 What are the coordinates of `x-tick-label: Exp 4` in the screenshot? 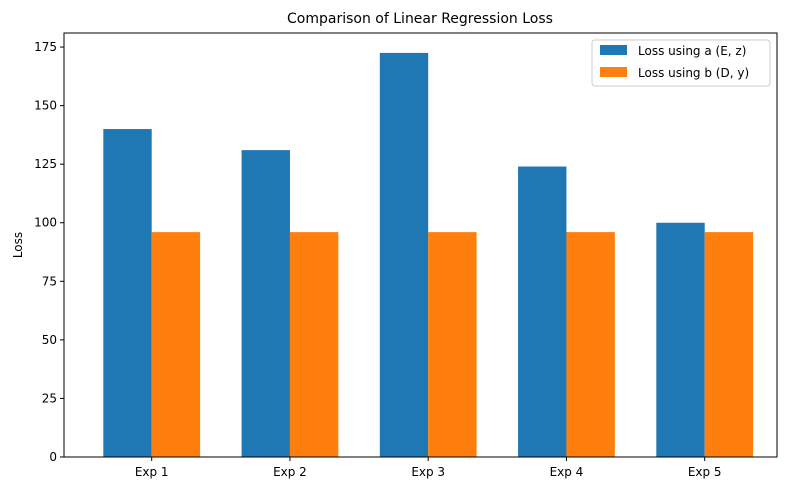 It's located at (567, 472).